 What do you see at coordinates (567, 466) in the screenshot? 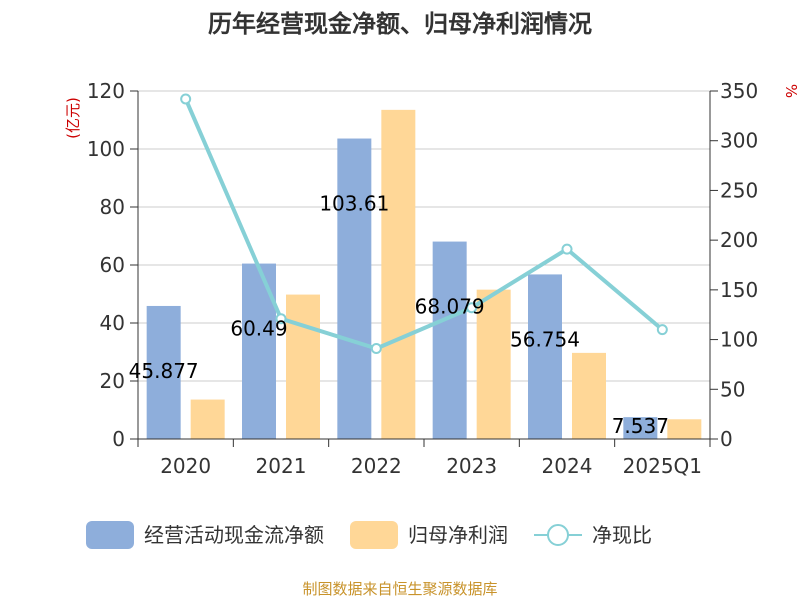
I see `x-tick-label: 2024` at bounding box center [567, 466].